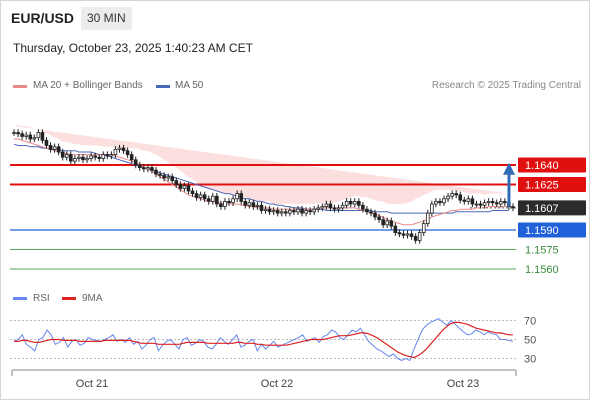 This screenshot has height=400, width=590. What do you see at coordinates (542, 186) in the screenshot?
I see `resistance-price-label: 1.1625` at bounding box center [542, 186].